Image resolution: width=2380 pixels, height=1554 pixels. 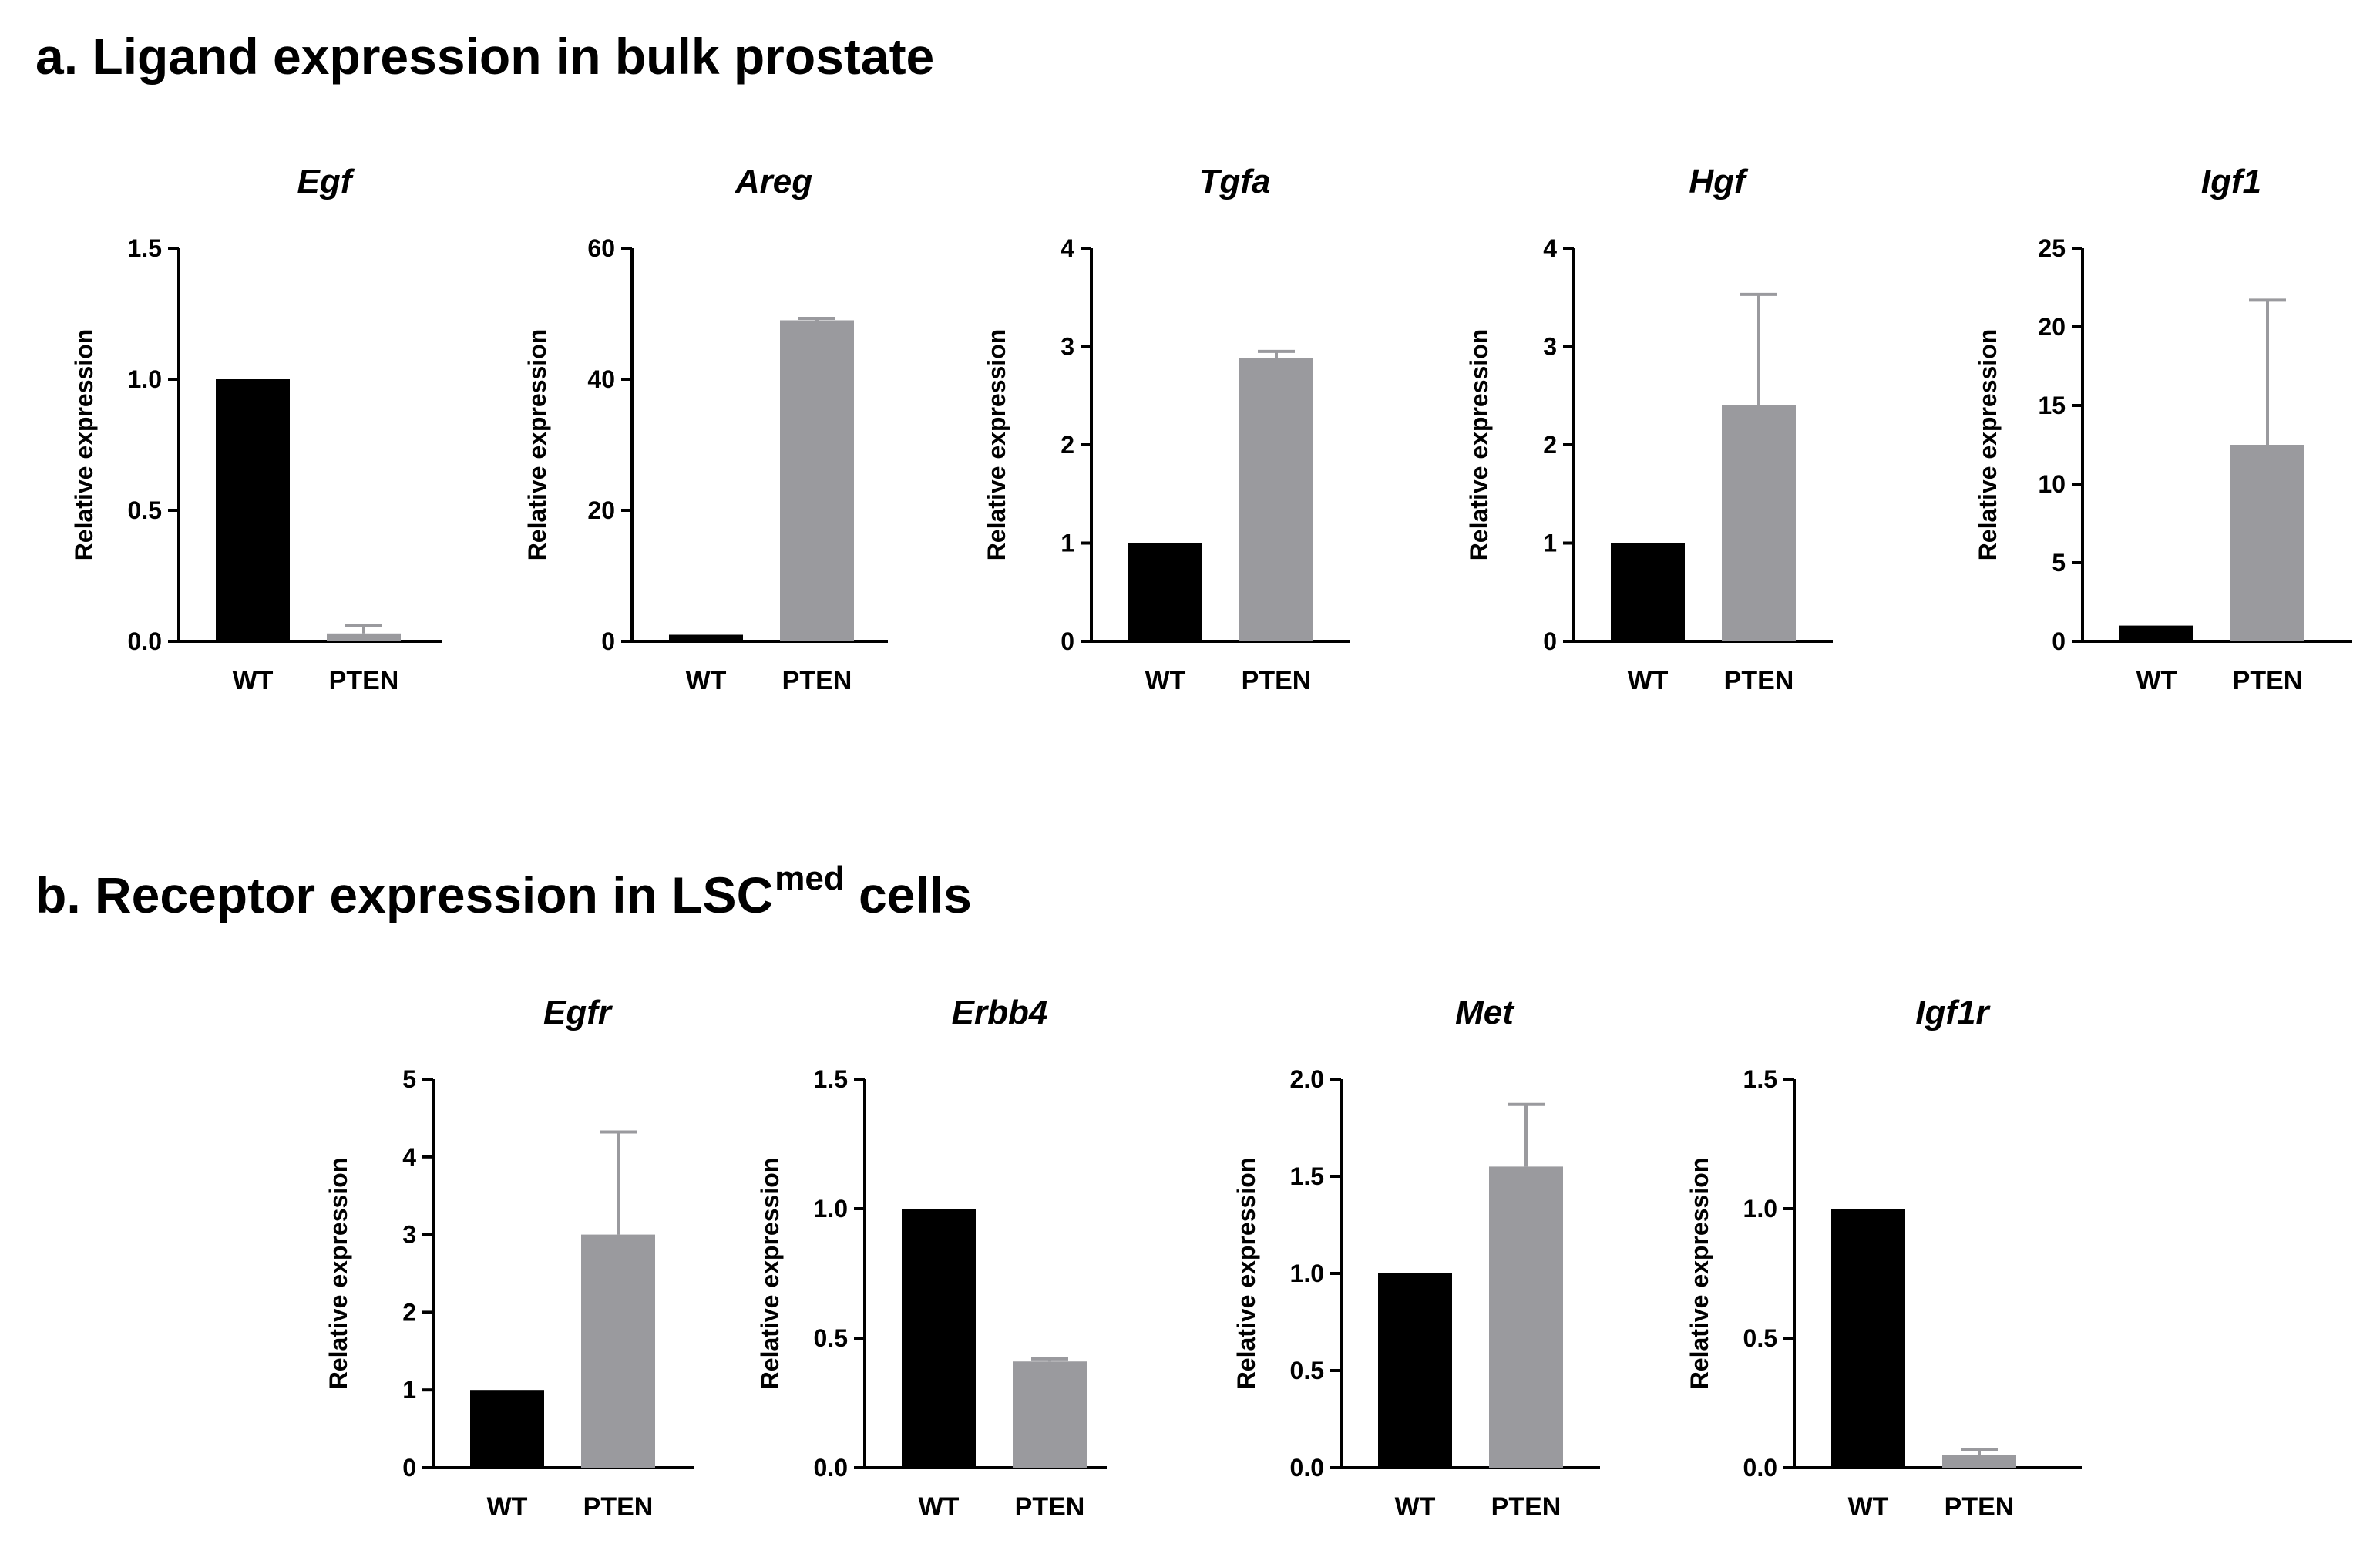 What do you see at coordinates (2052, 484) in the screenshot?
I see `y-tick-label: 10` at bounding box center [2052, 484].